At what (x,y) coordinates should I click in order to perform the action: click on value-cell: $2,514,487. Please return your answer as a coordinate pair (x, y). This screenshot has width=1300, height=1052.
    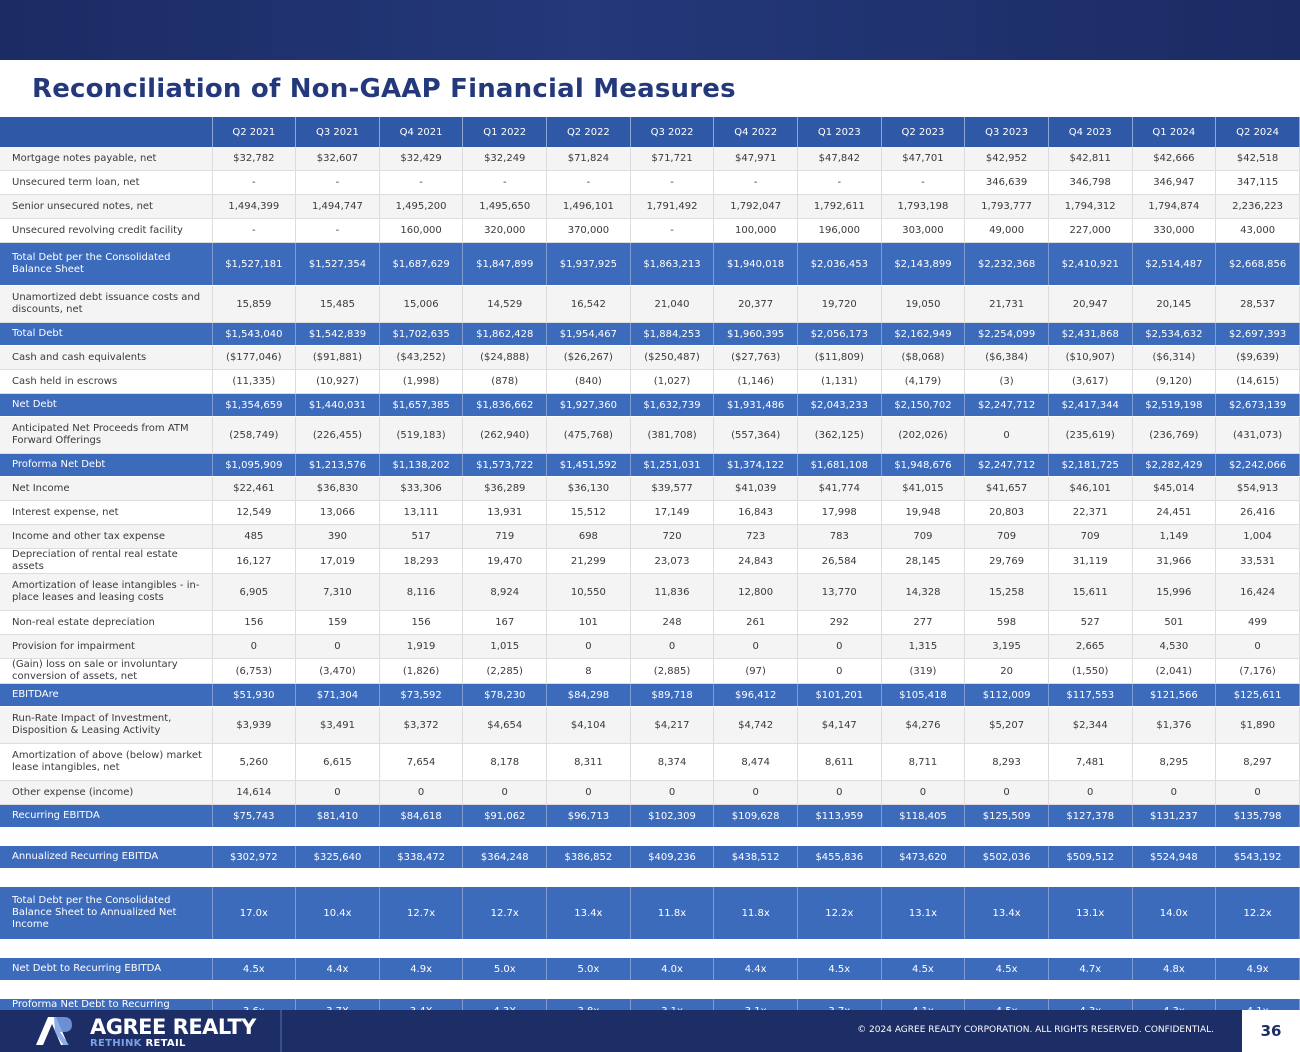
    Looking at the image, I should click on (1174, 264).